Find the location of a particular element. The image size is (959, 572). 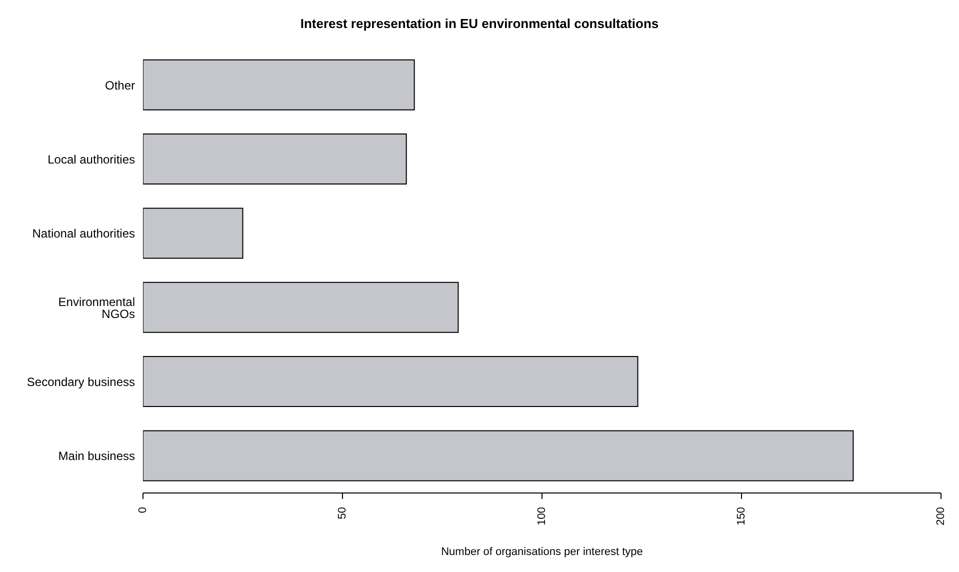

y-tick-label: Main business is located at coordinates (96, 456).